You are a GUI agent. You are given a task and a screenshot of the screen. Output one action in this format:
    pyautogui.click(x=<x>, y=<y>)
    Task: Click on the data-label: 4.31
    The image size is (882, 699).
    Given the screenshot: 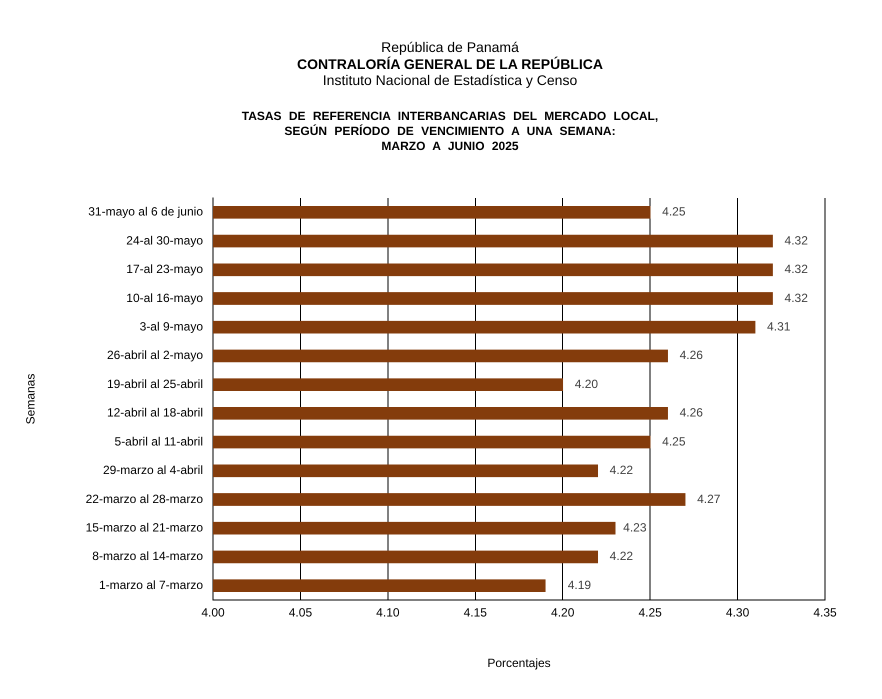 What is the action you would take?
    pyautogui.click(x=779, y=327)
    